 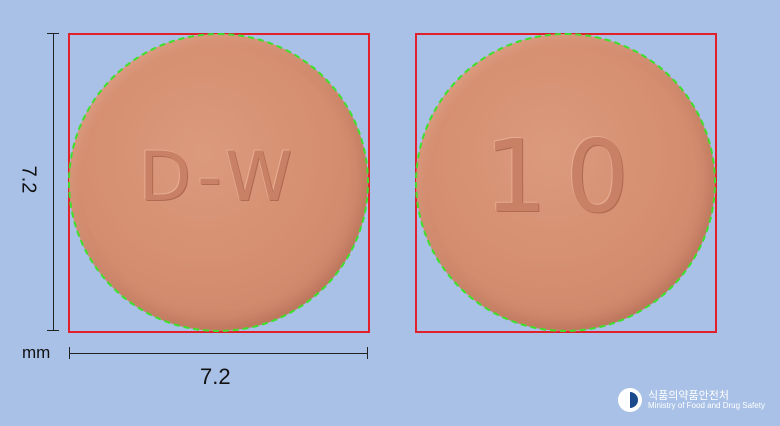 I want to click on watermark-korean-name: 식품의약품안전처, so click(x=688, y=396).